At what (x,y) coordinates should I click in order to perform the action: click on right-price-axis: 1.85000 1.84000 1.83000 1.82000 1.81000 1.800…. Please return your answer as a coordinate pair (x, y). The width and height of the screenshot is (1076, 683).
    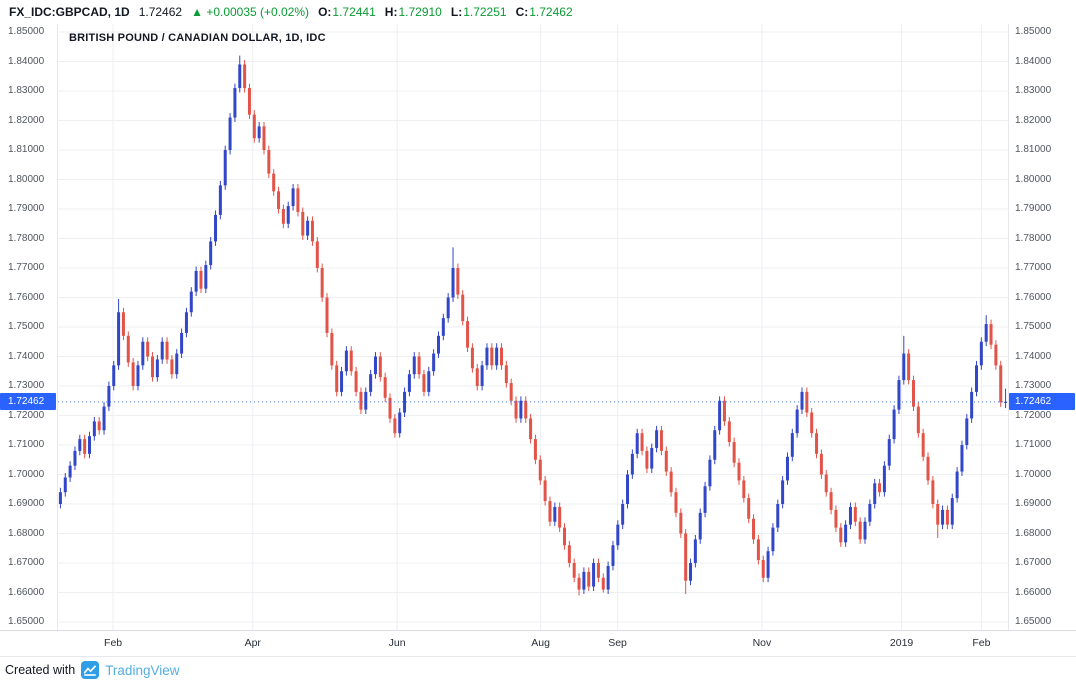
    Looking at the image, I should click on (1042, 327).